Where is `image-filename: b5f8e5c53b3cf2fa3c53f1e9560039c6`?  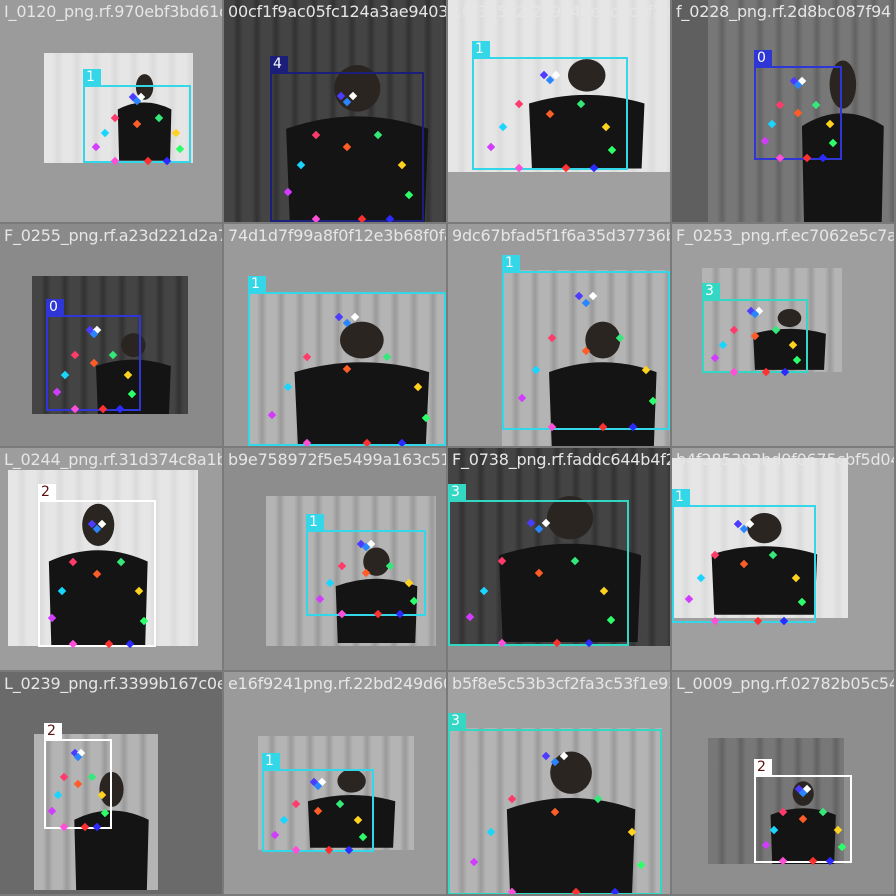 image-filename: b5f8e5c53b3cf2fa3c53f1e9560039c6 is located at coordinates (561, 683).